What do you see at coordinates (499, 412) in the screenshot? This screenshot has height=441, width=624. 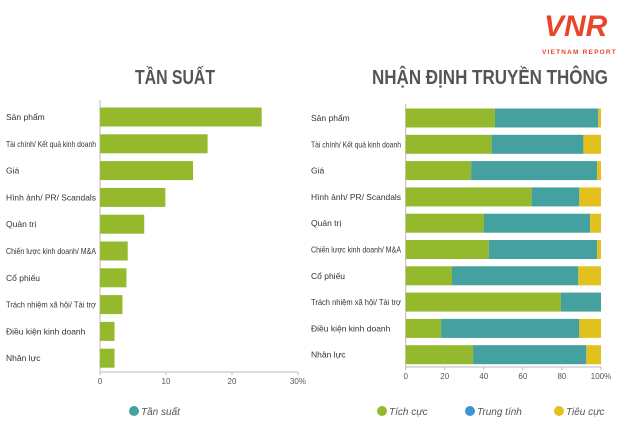 I see `legend-label: Trung tính` at bounding box center [499, 412].